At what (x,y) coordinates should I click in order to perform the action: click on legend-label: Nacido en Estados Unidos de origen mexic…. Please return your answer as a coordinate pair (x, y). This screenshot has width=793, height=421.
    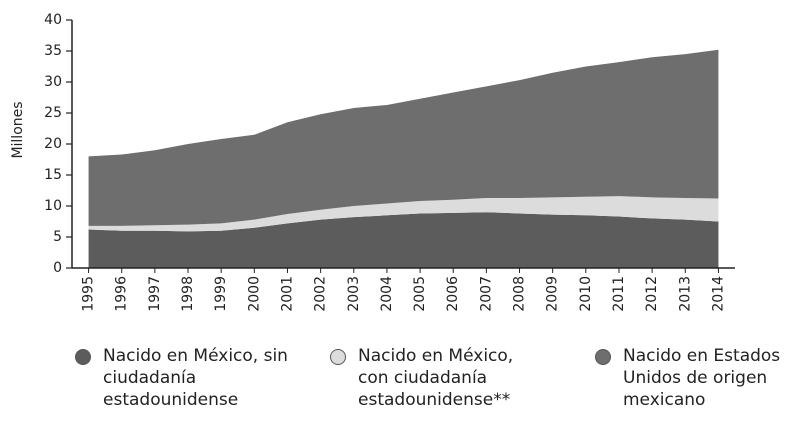
    Looking at the image, I should click on (702, 378).